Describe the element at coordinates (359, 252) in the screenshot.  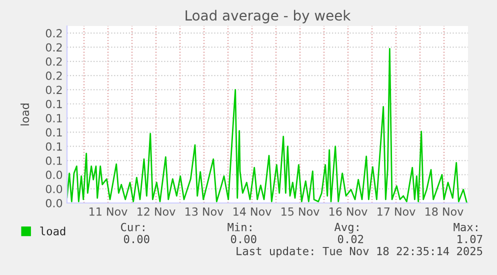
I see `text: Last update: Tue Nov 18 22:35:14 2025` at that location.